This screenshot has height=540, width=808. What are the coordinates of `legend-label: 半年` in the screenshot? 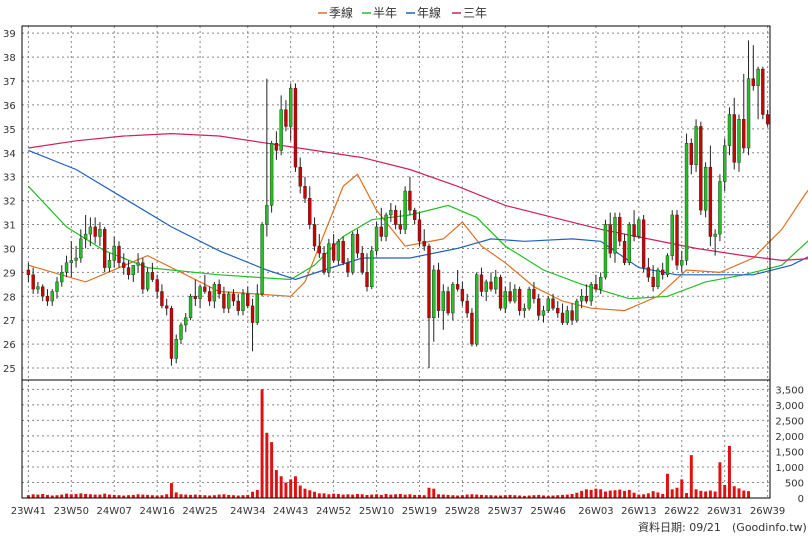 It's located at (385, 13).